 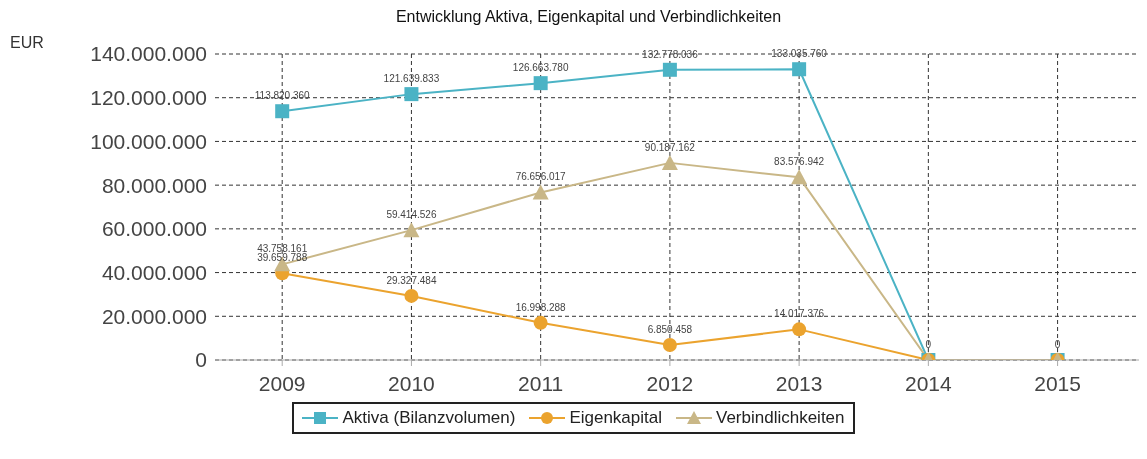 What do you see at coordinates (154, 185) in the screenshot?
I see `y-tick-label: 80.000.000` at bounding box center [154, 185].